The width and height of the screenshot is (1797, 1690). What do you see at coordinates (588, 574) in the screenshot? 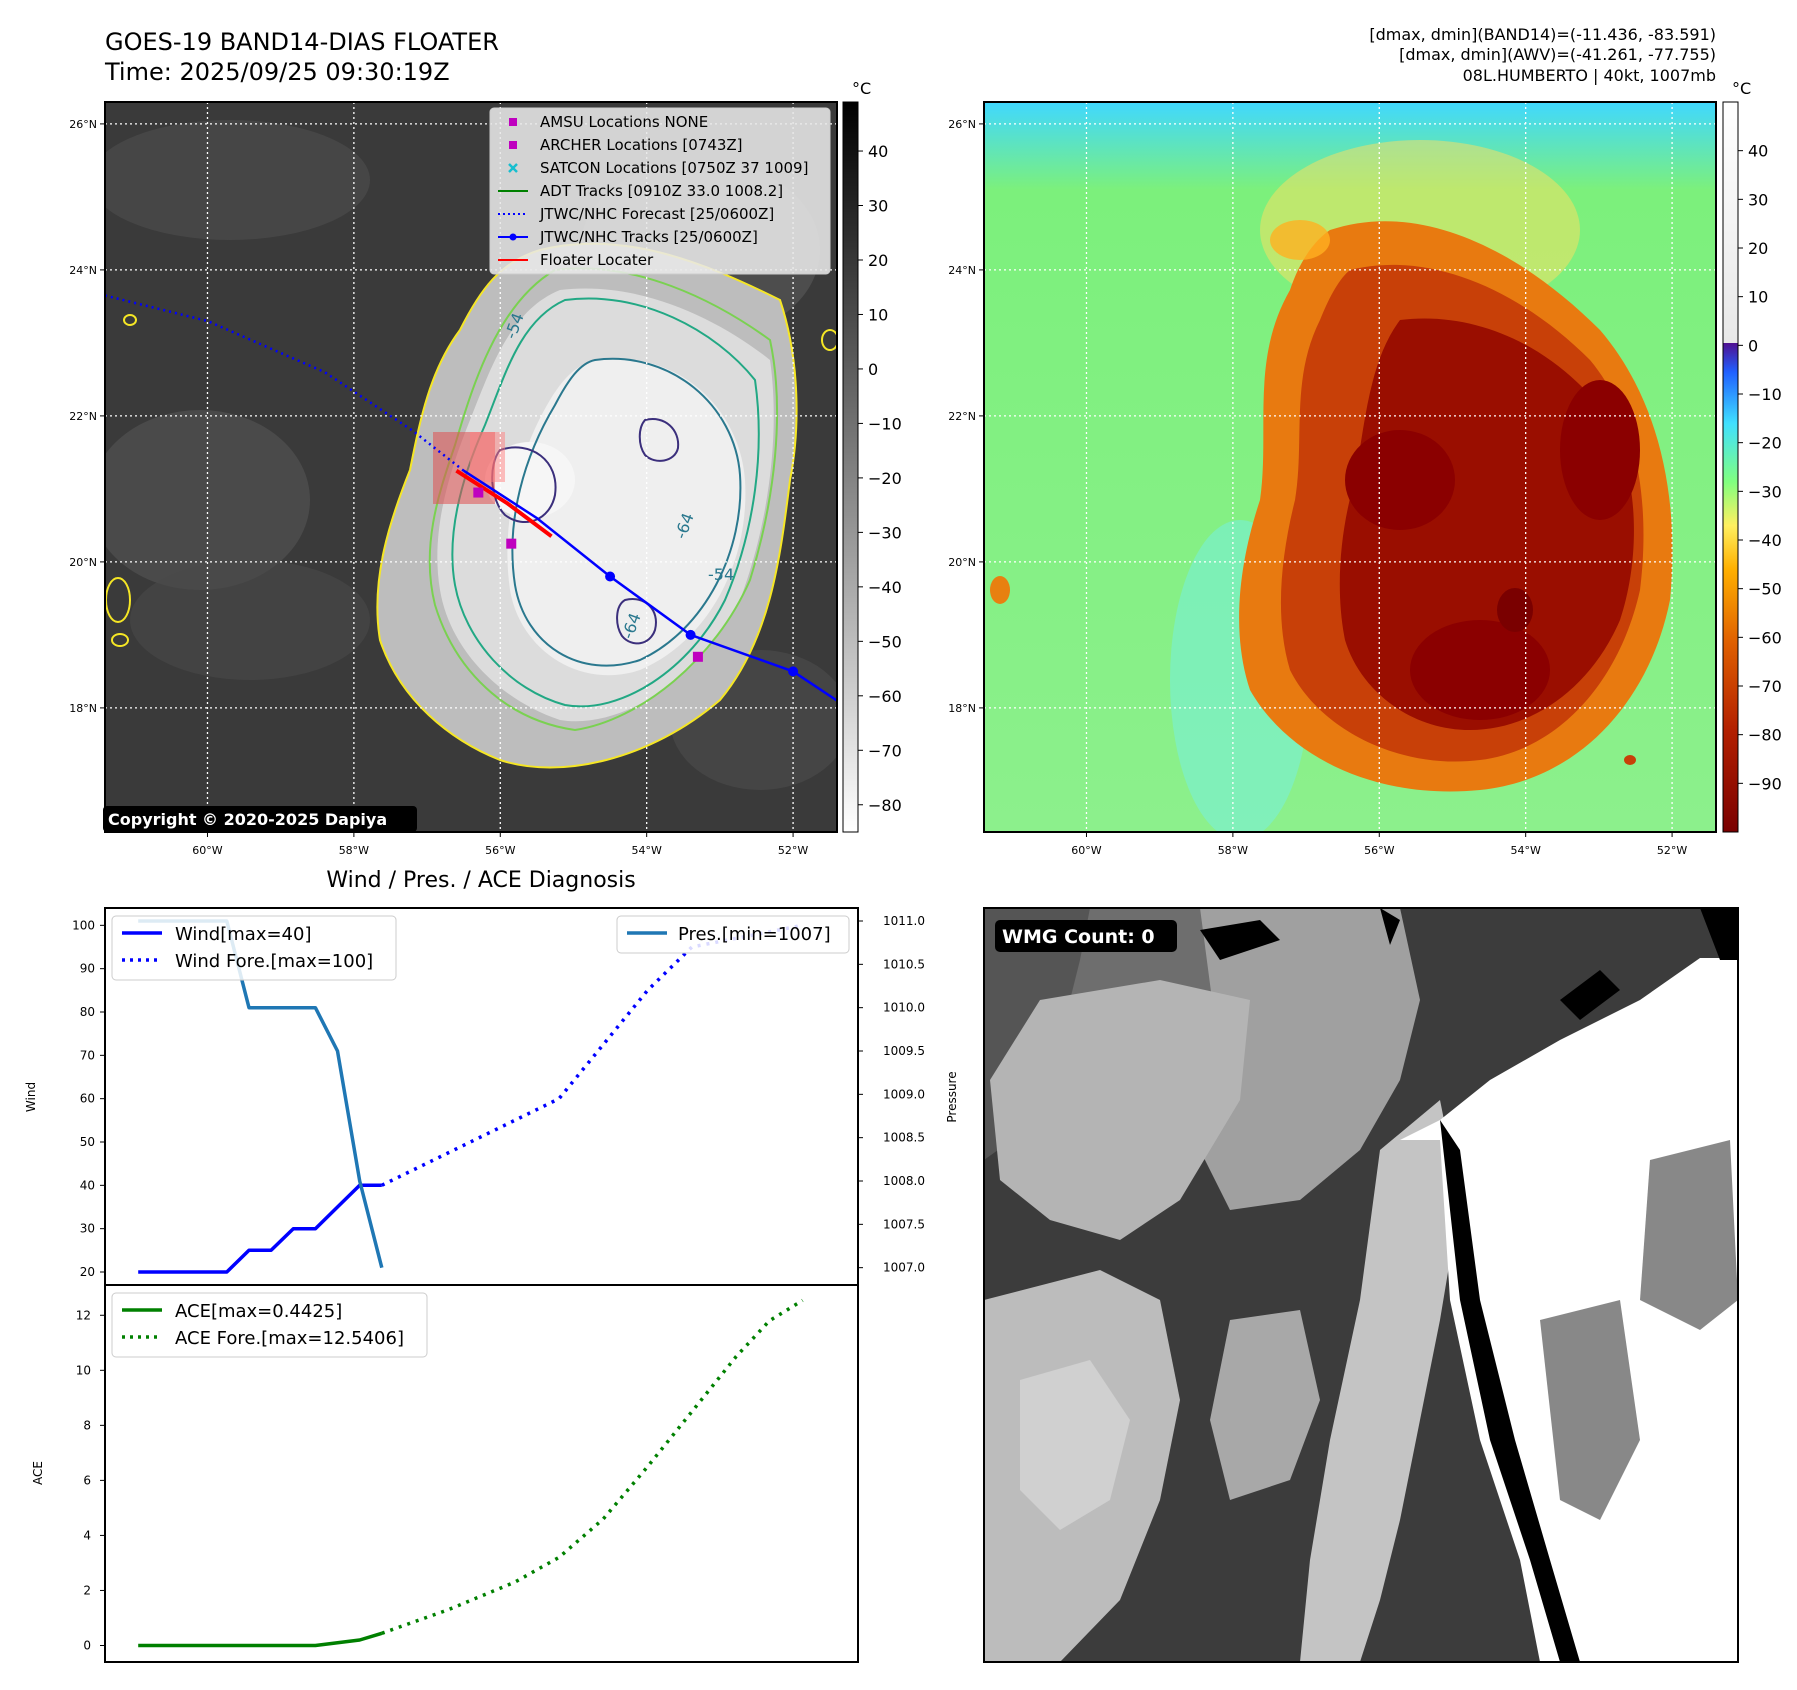
I see `archer-location-markers` at bounding box center [588, 574].